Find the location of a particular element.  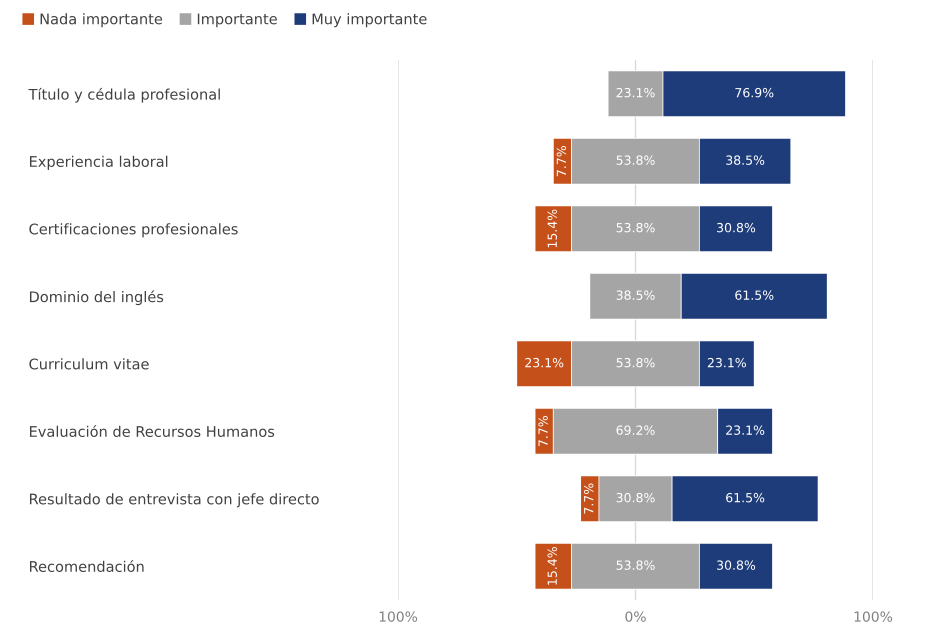

y-tick-label: Certificaciones profesionales is located at coordinates (133, 230).